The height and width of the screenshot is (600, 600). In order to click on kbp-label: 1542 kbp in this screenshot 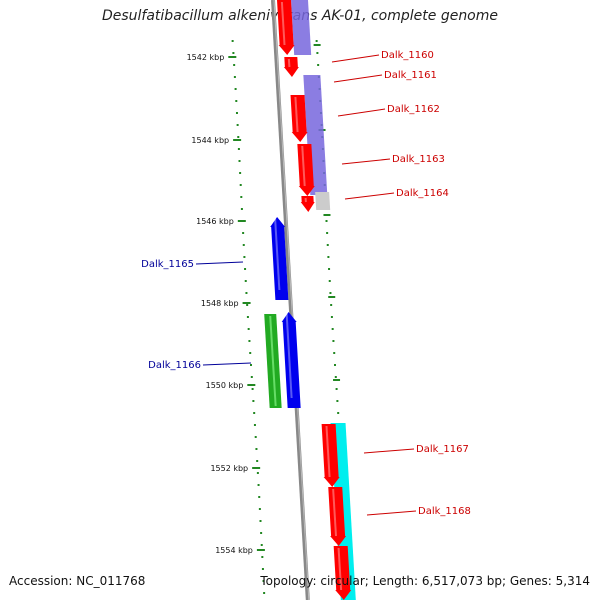, I will do `click(206, 57)`.